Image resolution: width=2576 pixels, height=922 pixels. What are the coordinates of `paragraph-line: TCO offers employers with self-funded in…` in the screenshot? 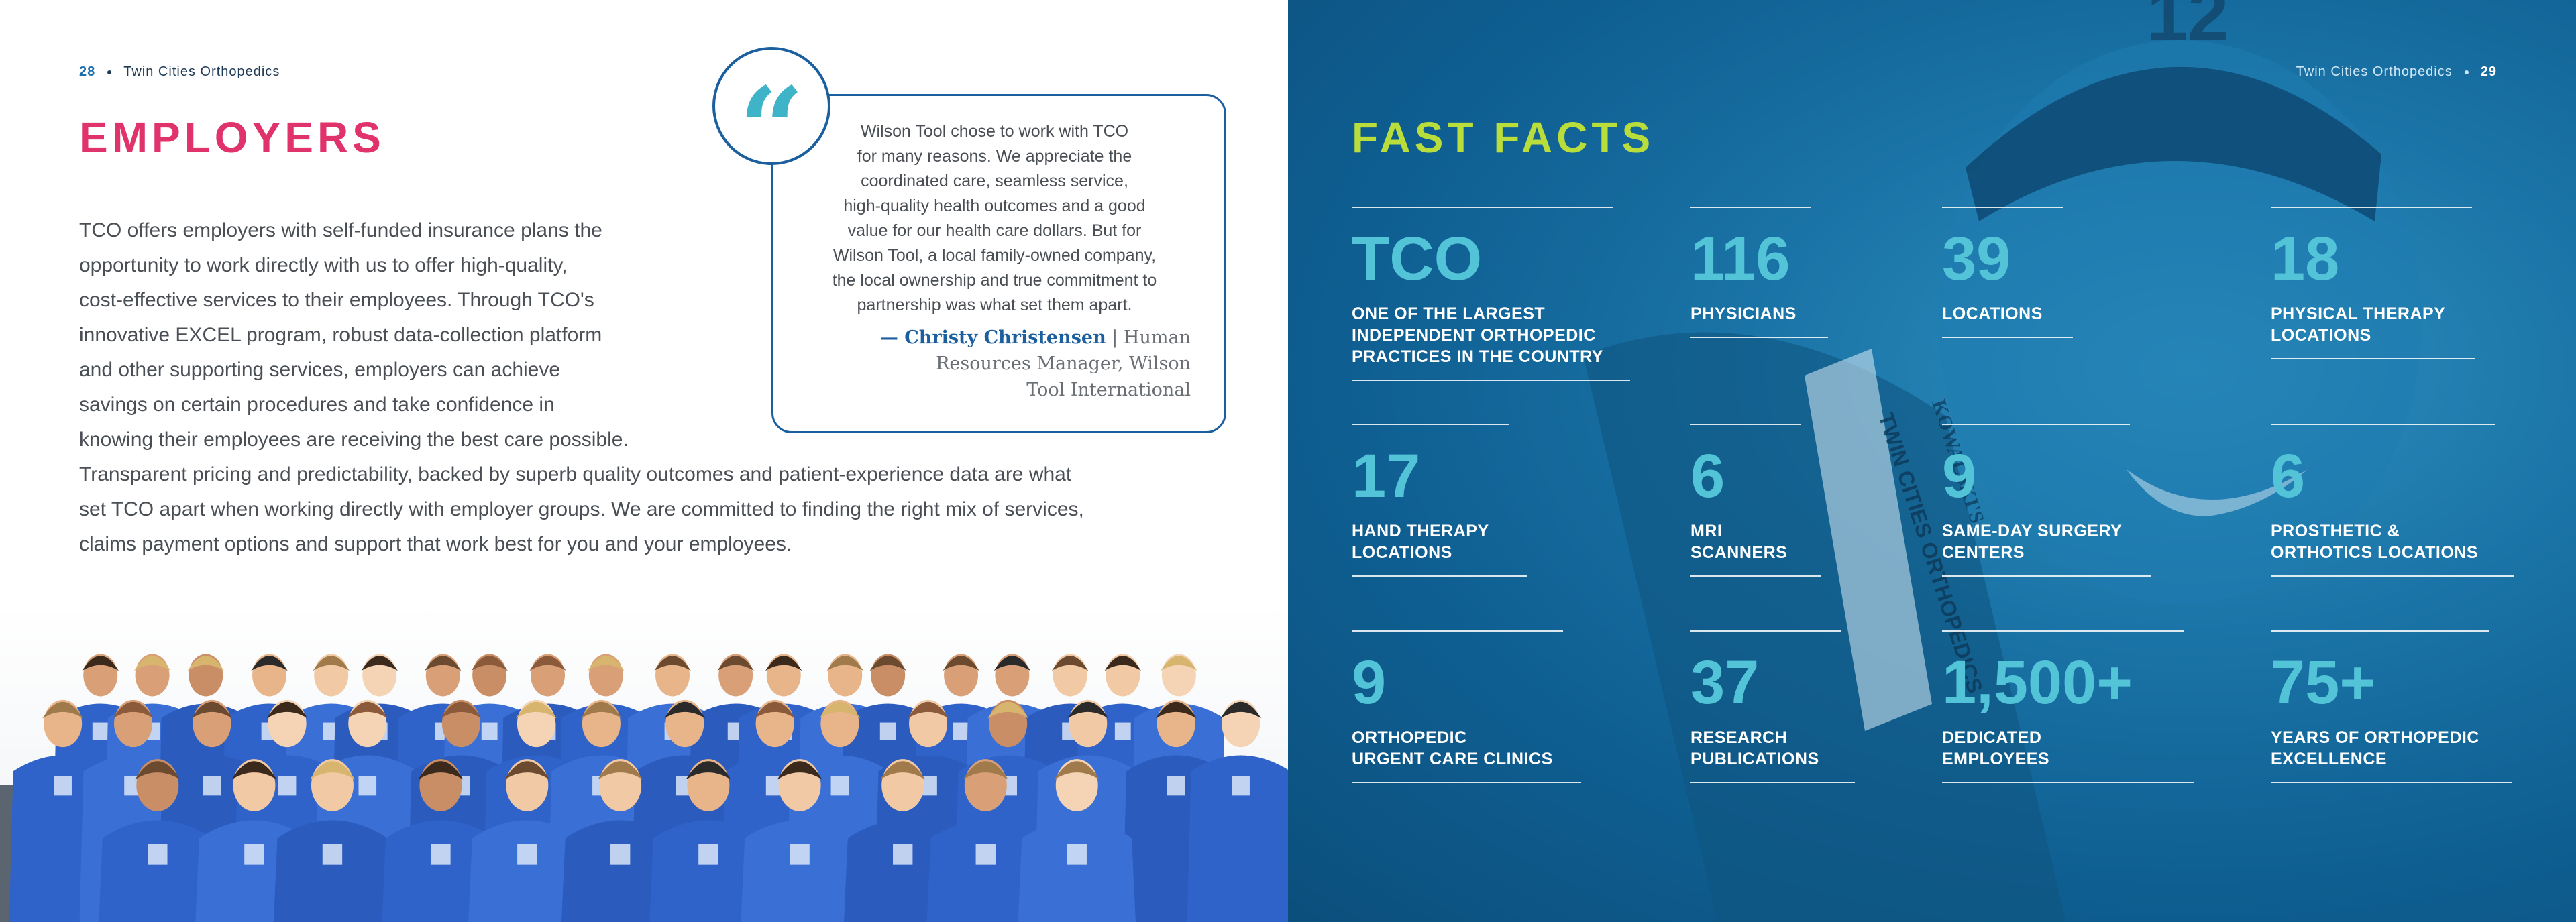 It's located at (340, 230).